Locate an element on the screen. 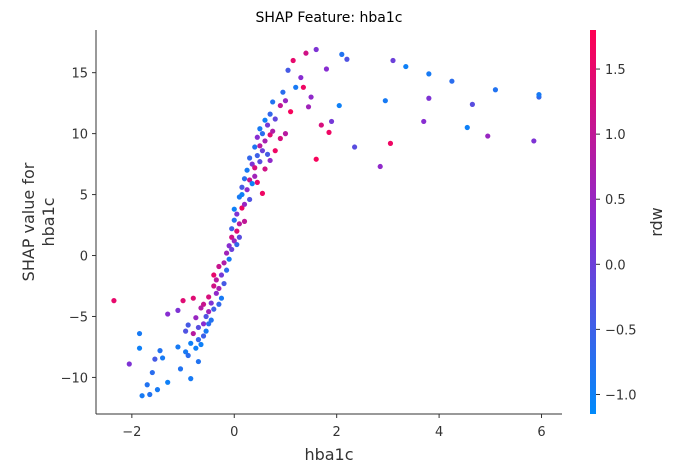  y-axis-label-line: hba1c is located at coordinates (48, 221).